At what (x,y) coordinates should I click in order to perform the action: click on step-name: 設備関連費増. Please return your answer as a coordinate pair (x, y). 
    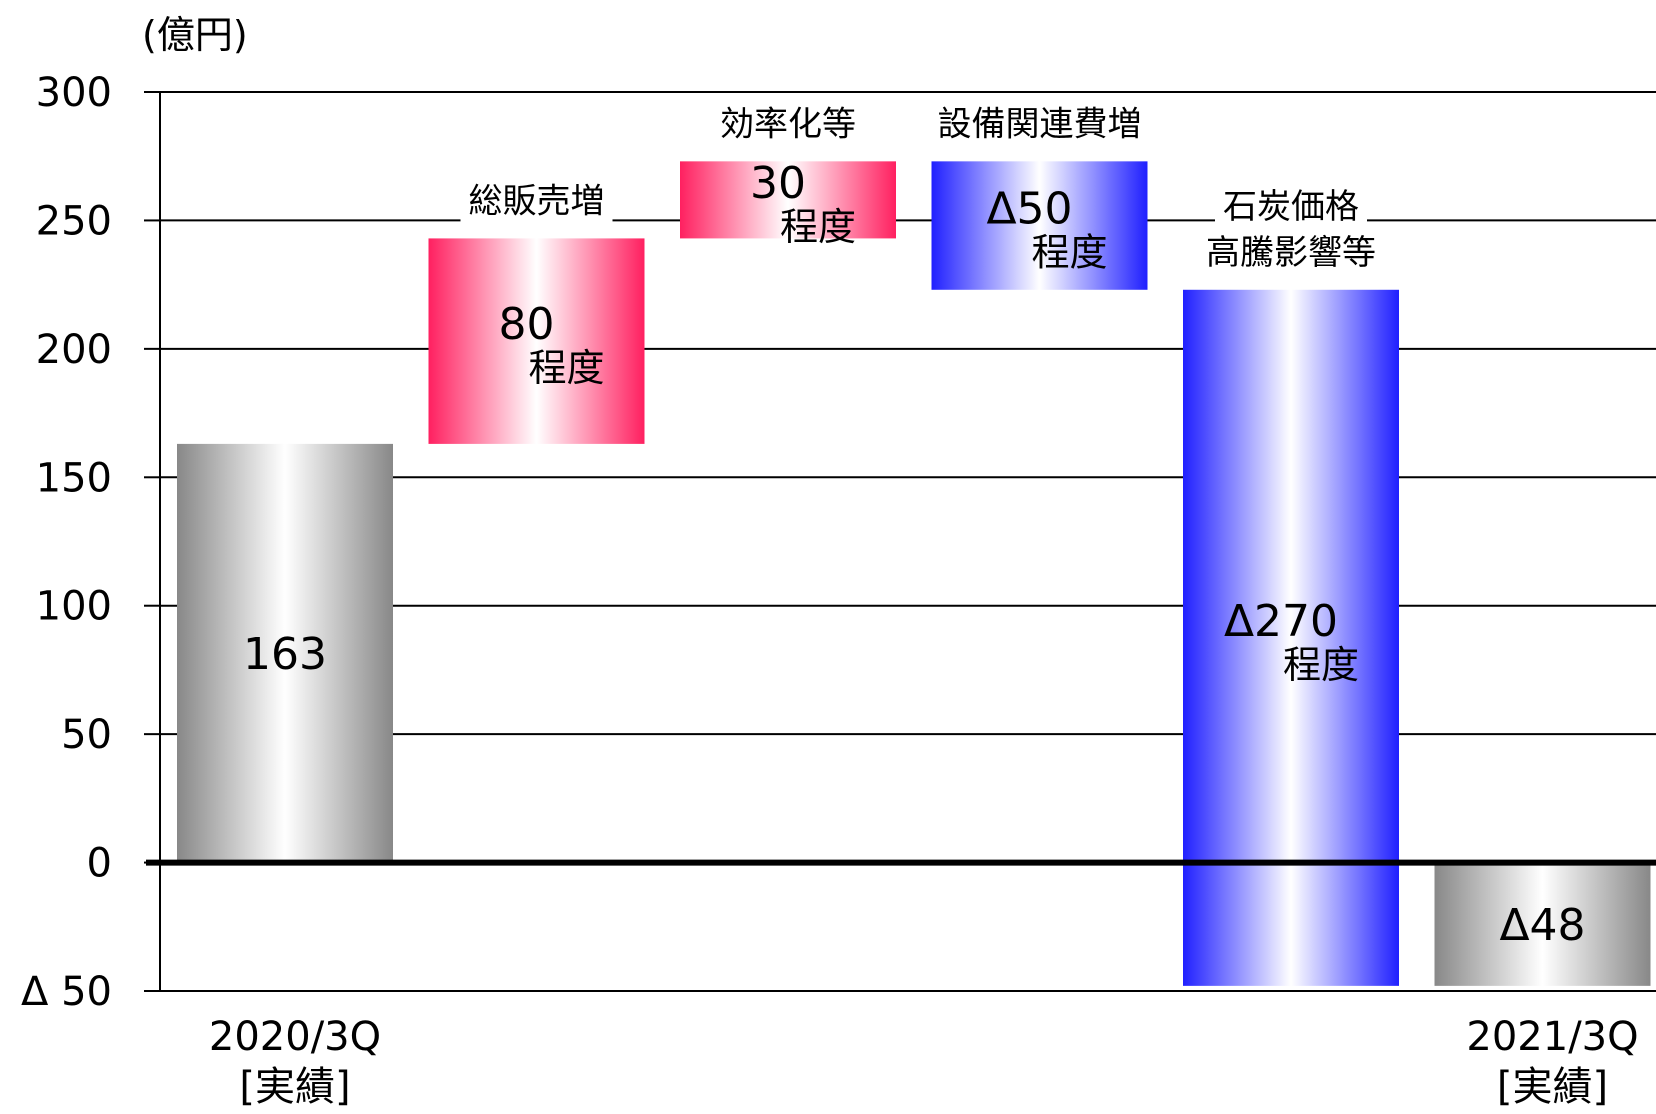
    Looking at the image, I should click on (1040, 124).